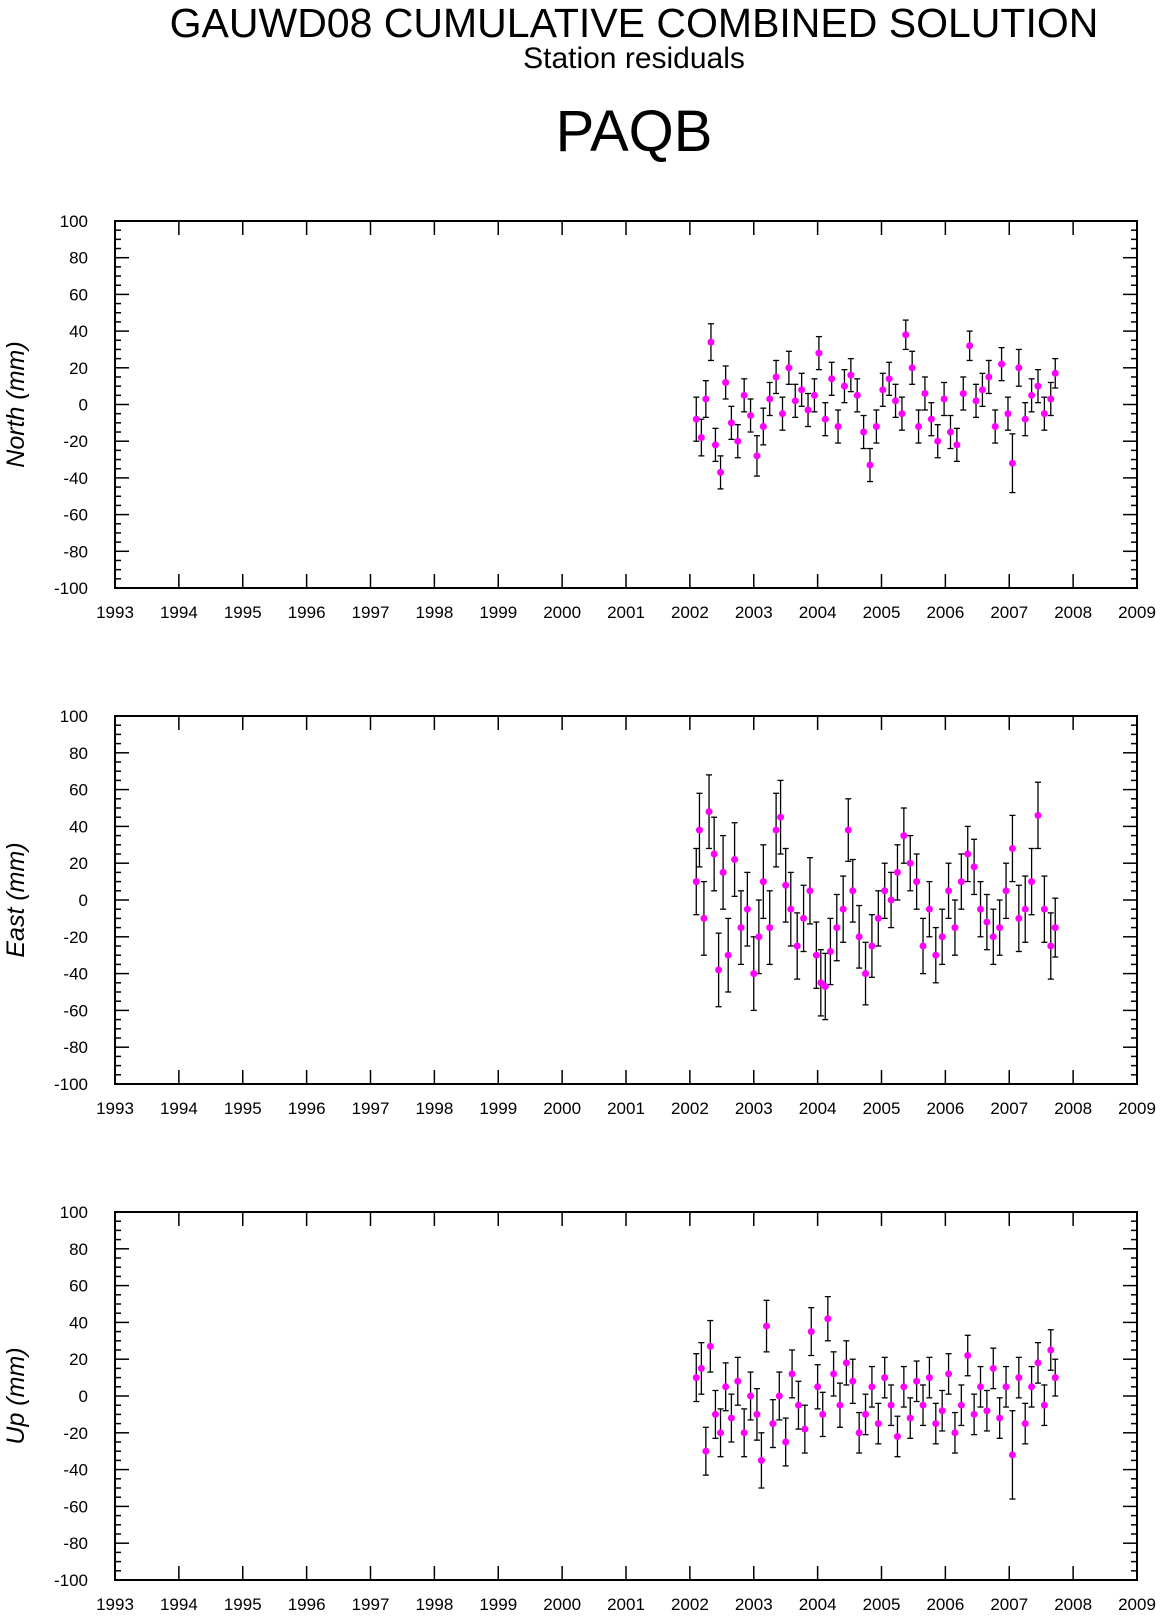 This screenshot has height=1621, width=1160. Describe the element at coordinates (16, 404) in the screenshot. I see `y-axis-label: North (mm)` at that location.